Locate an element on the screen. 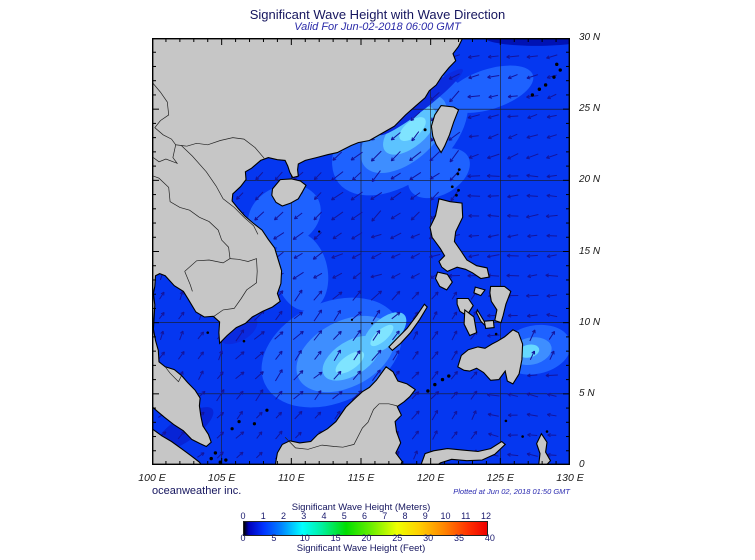  border-vietnam-laos is located at coordinates (220, 190).